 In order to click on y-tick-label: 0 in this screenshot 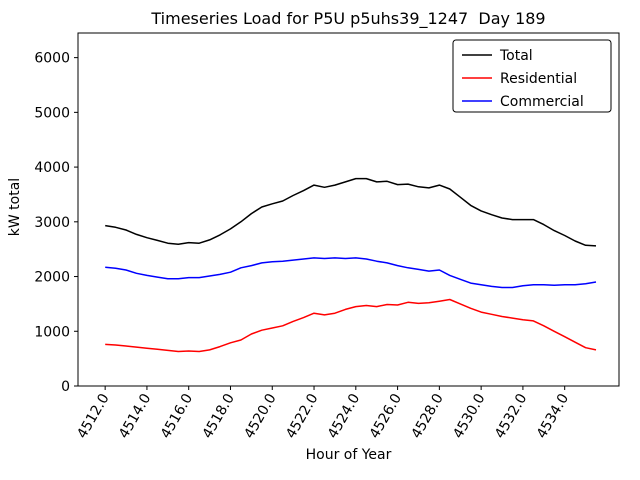, I will do `click(65, 387)`.